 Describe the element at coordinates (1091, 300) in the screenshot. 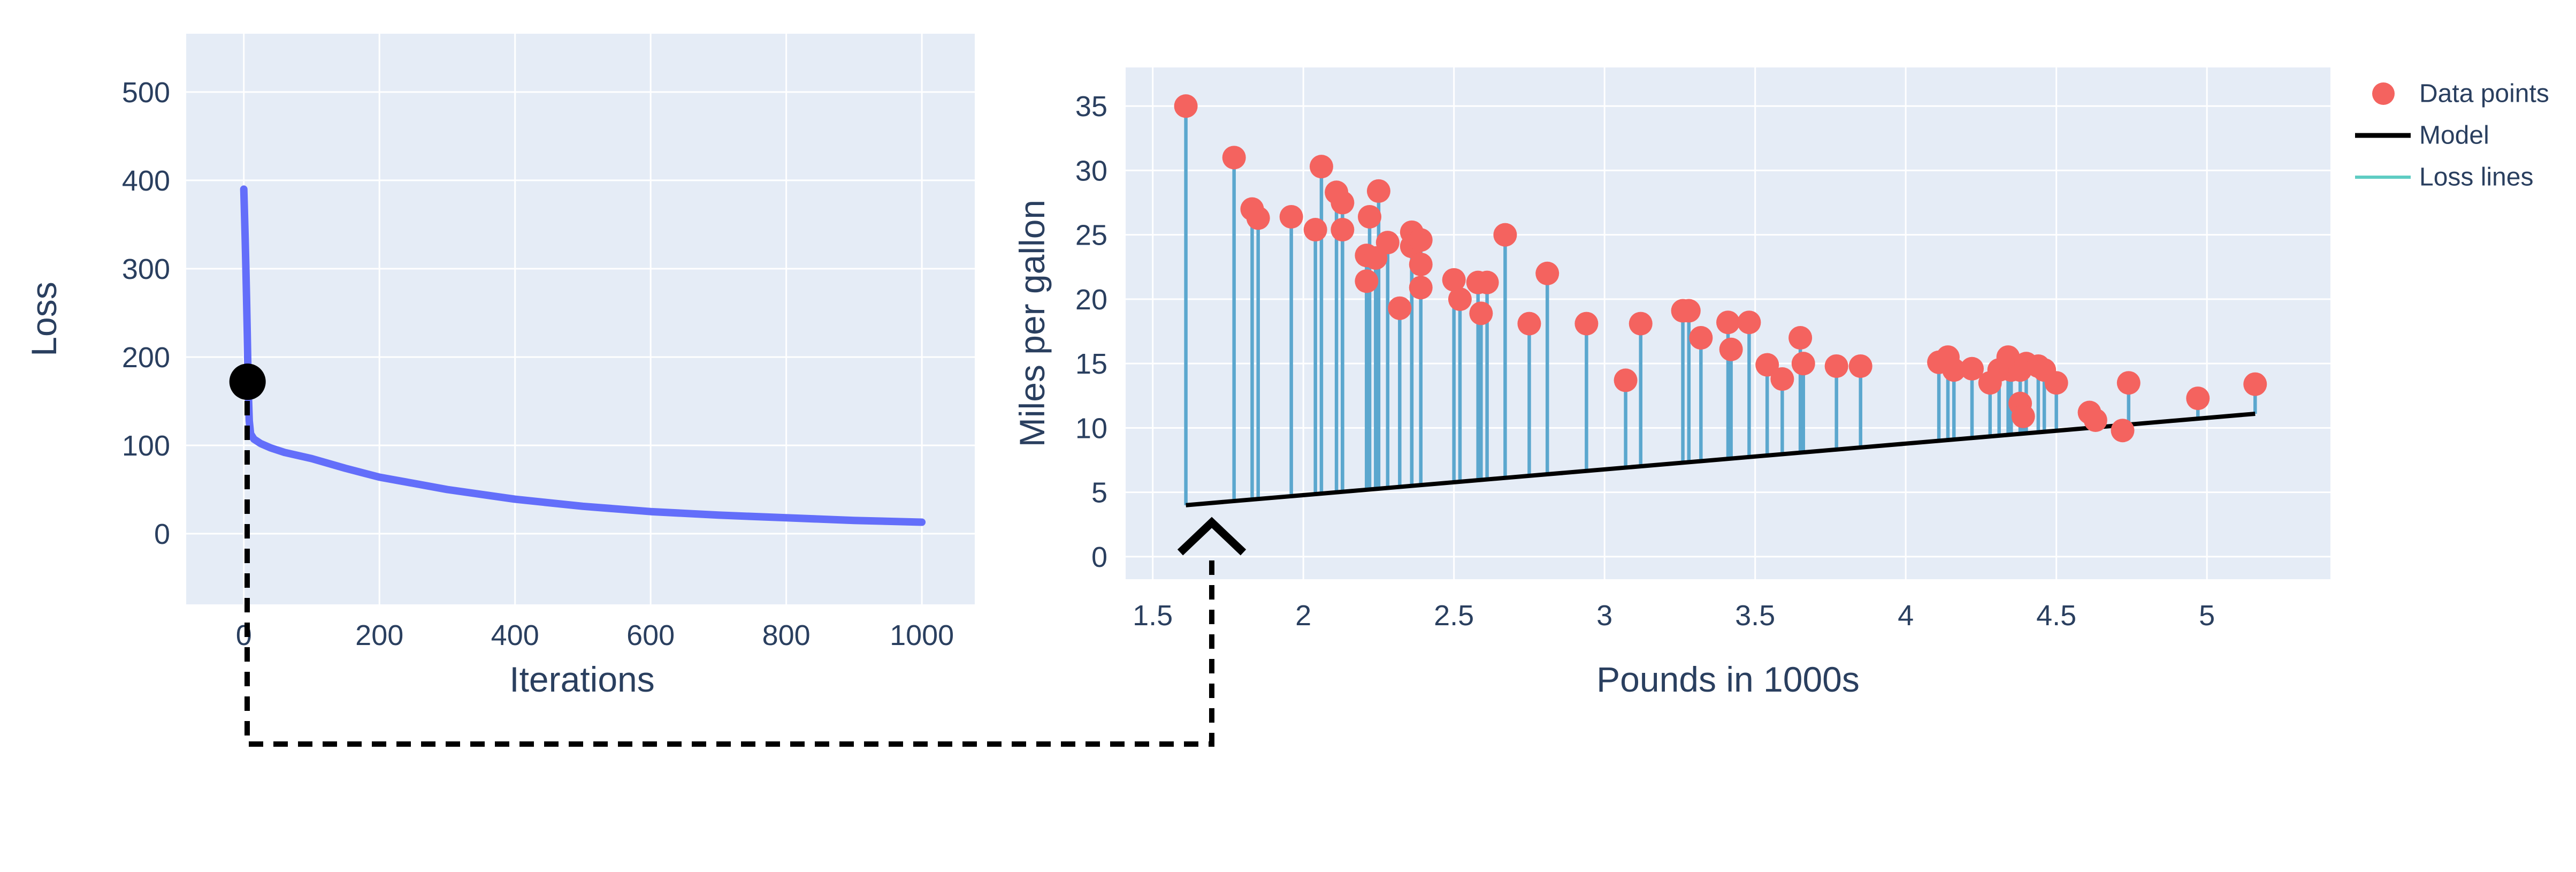

I see `scatter-y-tick-label: 20` at that location.